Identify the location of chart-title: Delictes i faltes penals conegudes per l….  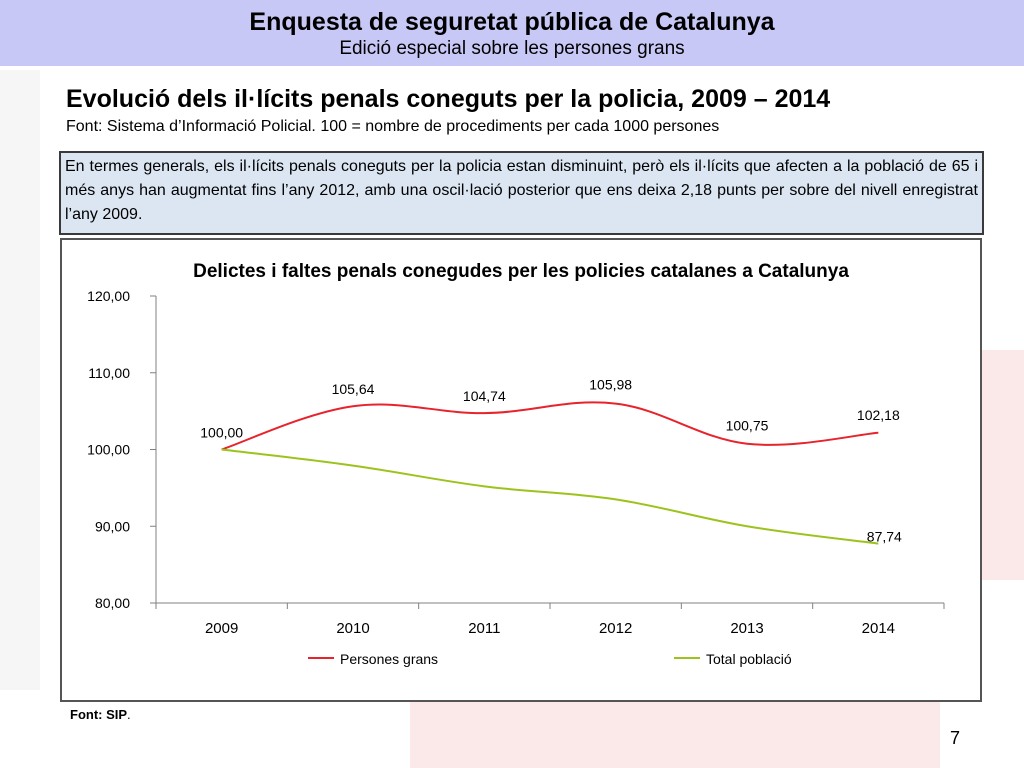
(521, 271).